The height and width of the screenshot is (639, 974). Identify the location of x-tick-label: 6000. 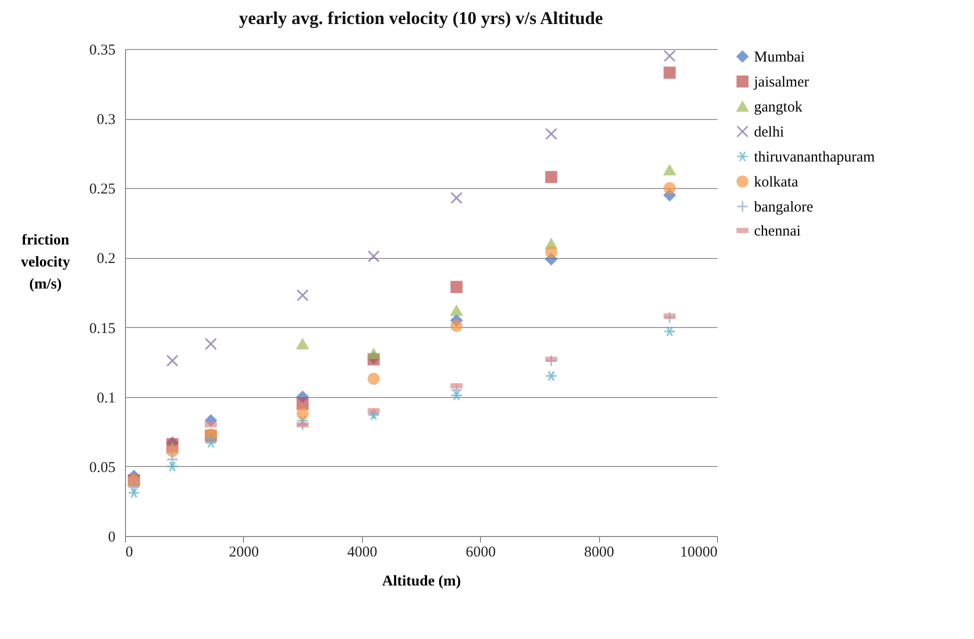
(481, 552).